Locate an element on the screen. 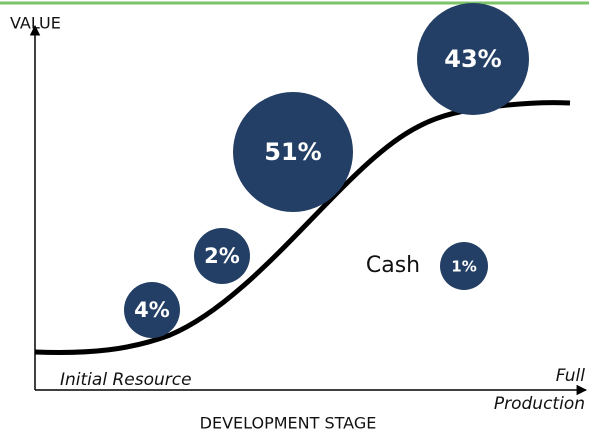  x-end-label: Full is located at coordinates (571, 376).